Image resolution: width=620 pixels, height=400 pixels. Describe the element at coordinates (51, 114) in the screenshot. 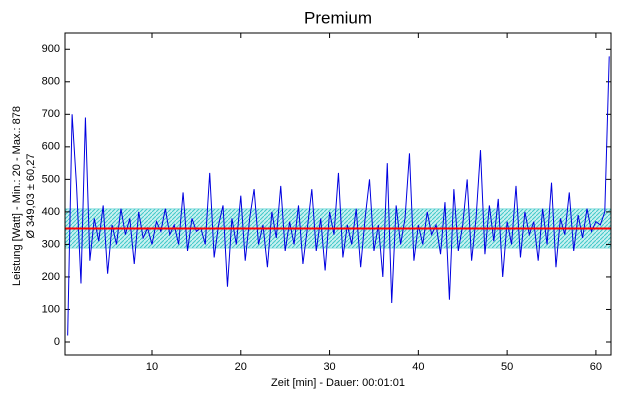

I see `y-tick-label: 700` at that location.